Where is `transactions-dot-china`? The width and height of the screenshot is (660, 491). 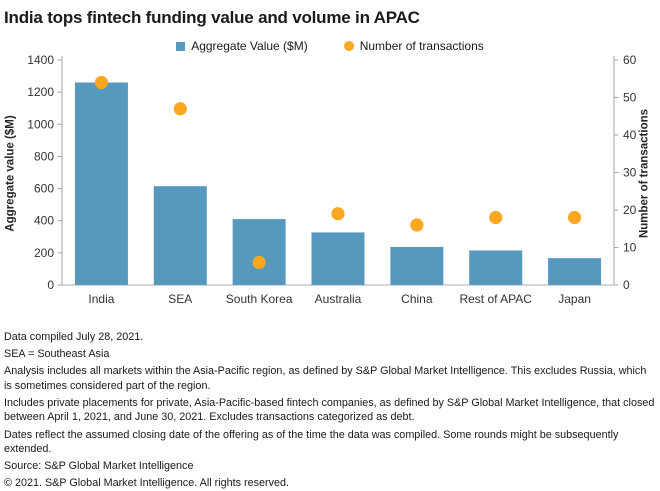
transactions-dot-china is located at coordinates (417, 225).